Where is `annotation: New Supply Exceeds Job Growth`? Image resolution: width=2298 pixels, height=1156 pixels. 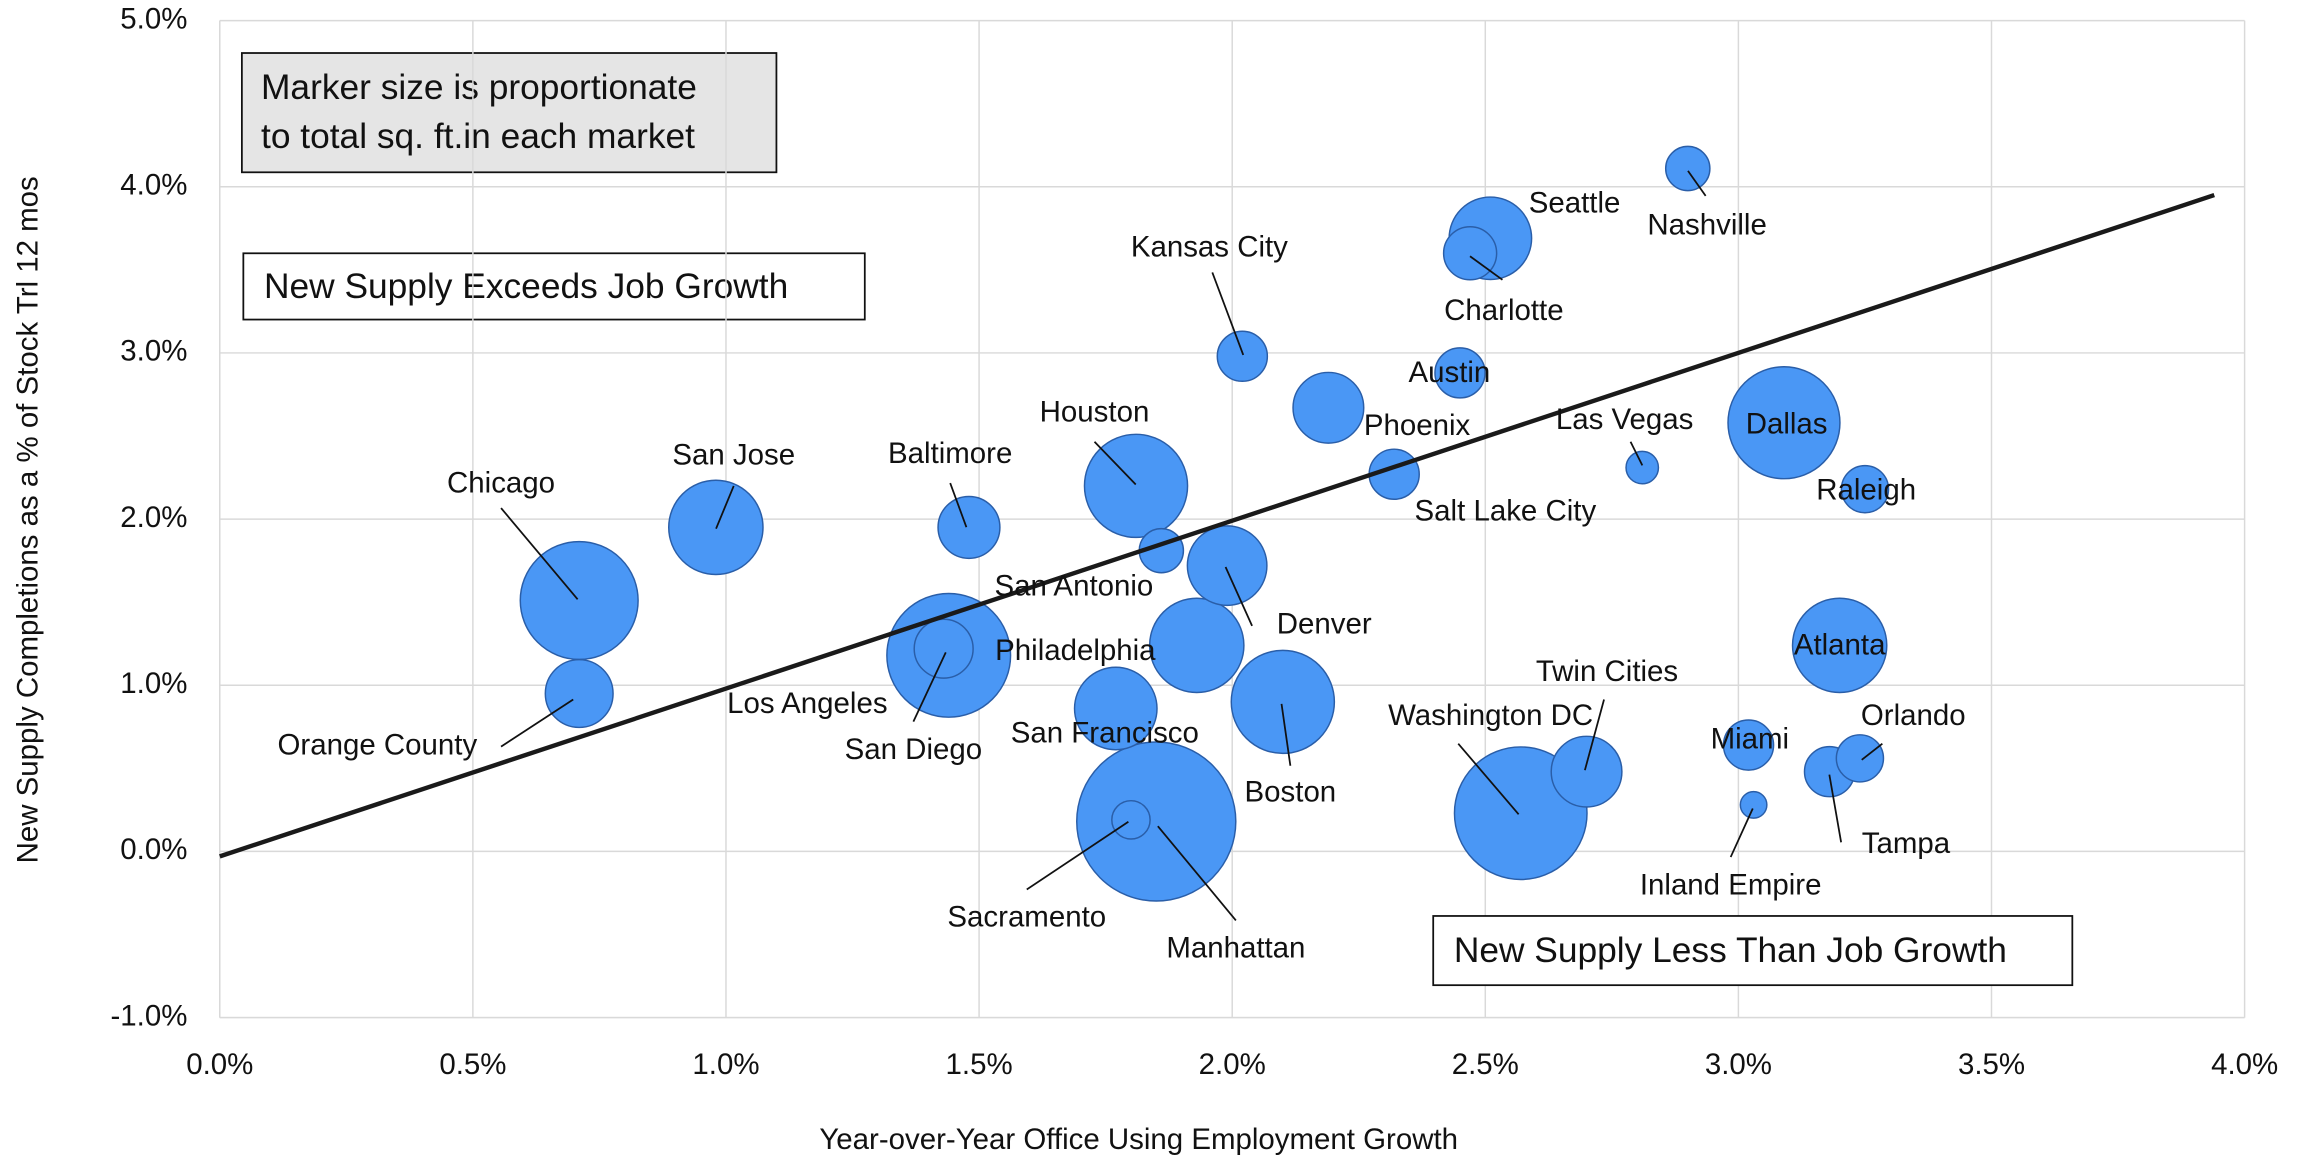 annotation: New Supply Exceeds Job Growth is located at coordinates (526, 286).